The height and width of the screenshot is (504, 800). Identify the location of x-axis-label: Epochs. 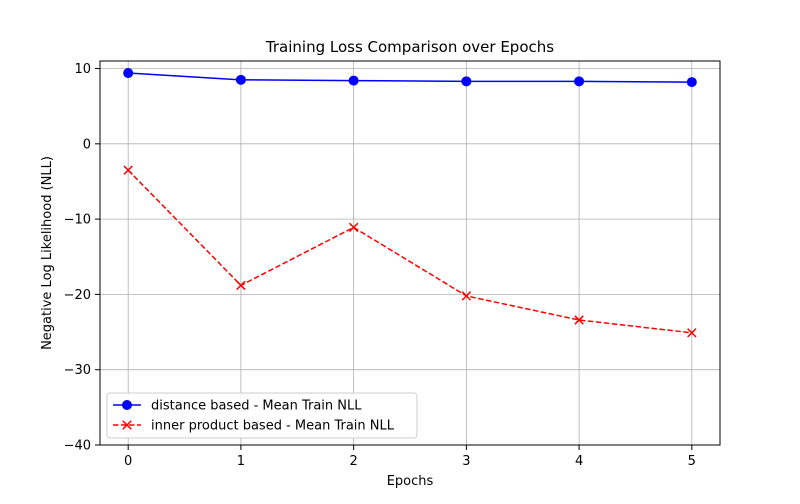
(410, 481).